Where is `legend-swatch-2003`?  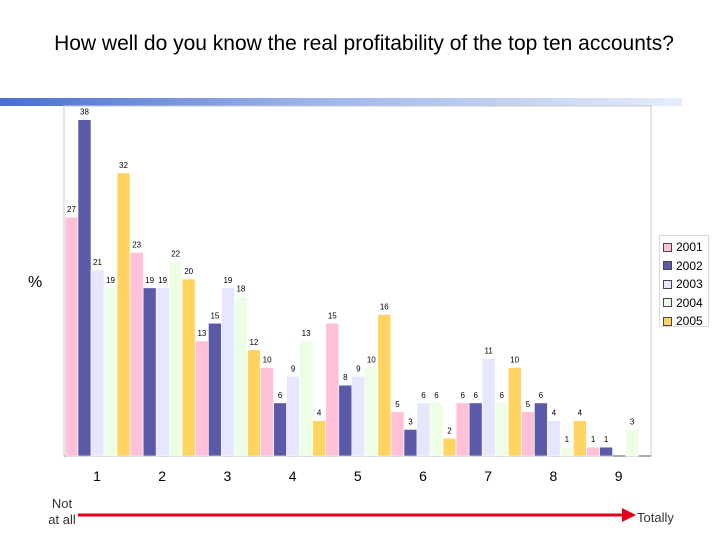 legend-swatch-2003 is located at coordinates (667, 284).